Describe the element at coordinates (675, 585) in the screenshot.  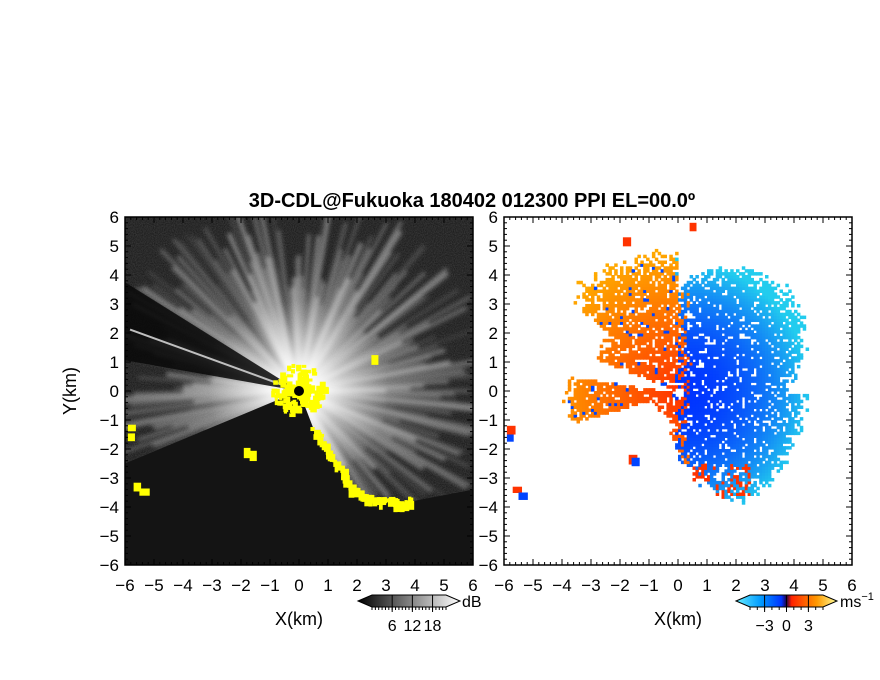
I see `right-x-tick-labels: −6 −5 −4 −3 −2 −1 0 1 2 3 4 5 6` at that location.